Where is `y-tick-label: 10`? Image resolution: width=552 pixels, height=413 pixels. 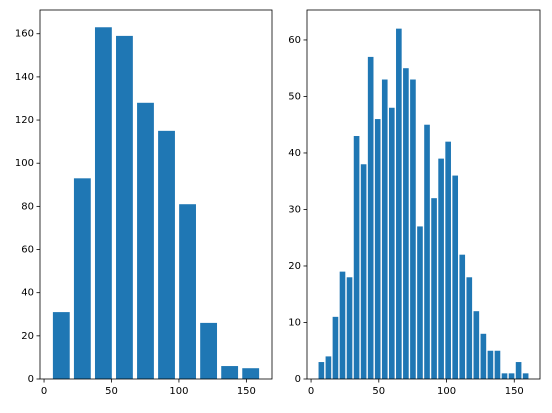
y-tick-label: 10 is located at coordinates (294, 322).